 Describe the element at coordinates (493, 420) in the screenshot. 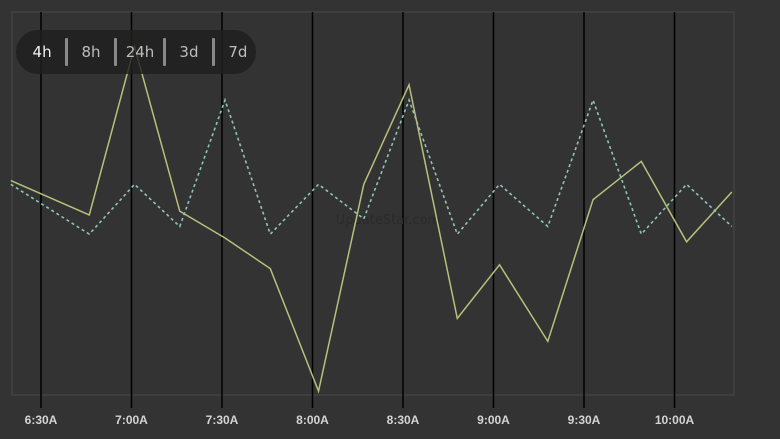

I see `x-tick-label: 9:00A` at that location.